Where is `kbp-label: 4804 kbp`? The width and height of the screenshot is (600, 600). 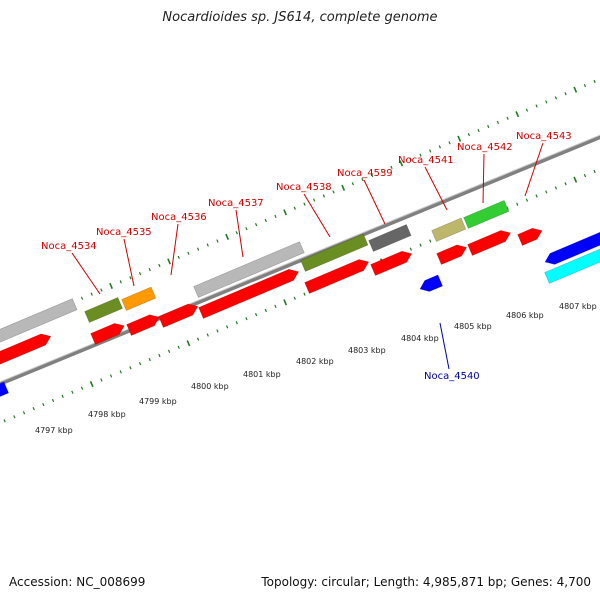 kbp-label: 4804 kbp is located at coordinates (420, 338).